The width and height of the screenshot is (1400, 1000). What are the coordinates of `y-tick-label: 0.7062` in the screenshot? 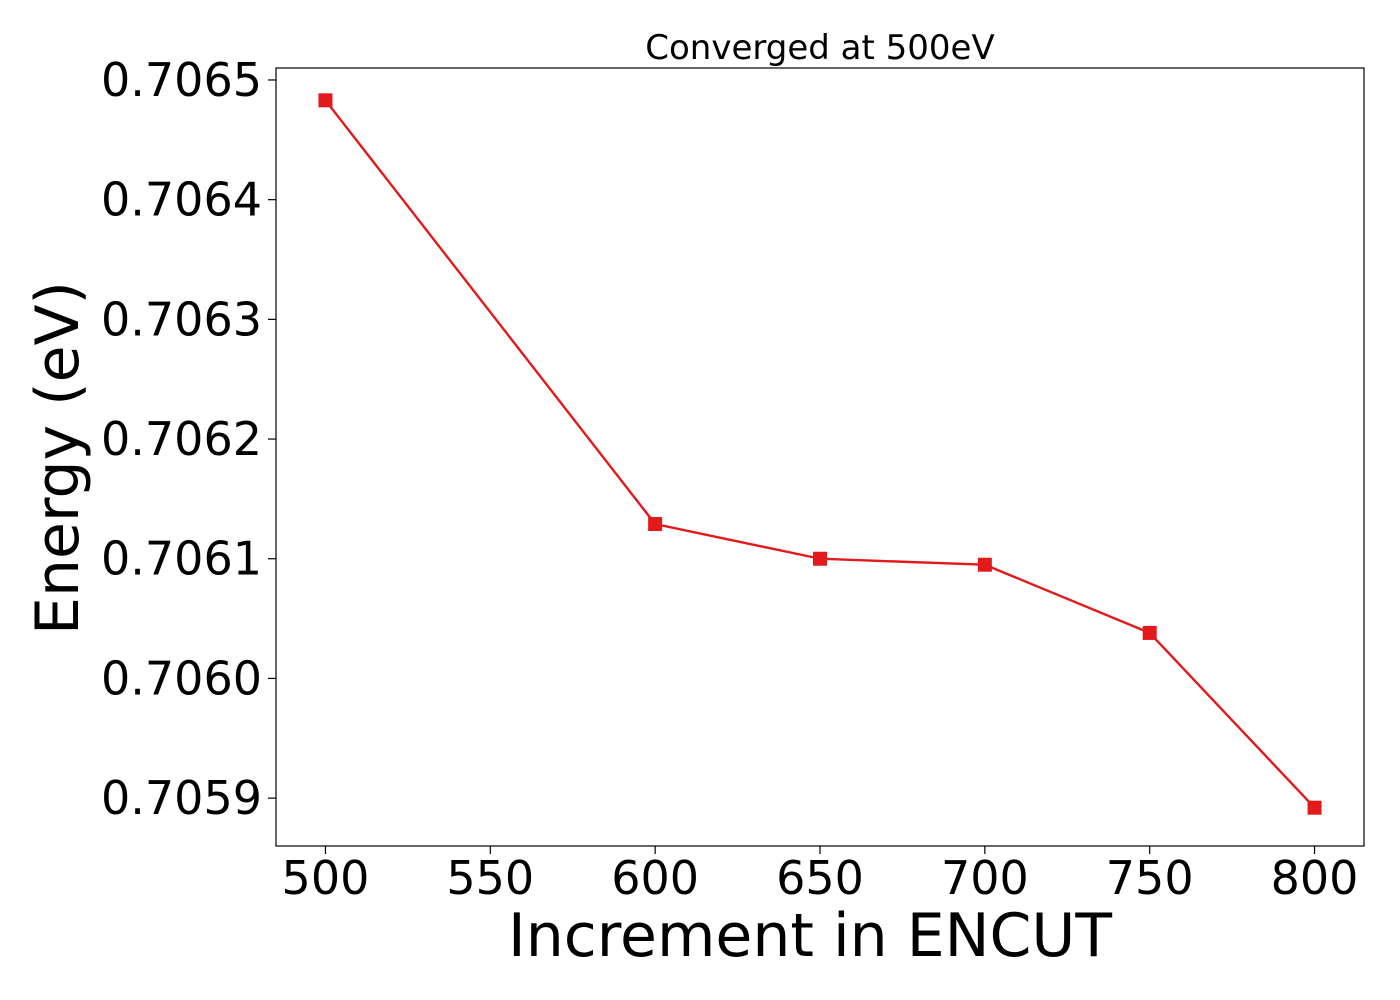 It's located at (181, 439).